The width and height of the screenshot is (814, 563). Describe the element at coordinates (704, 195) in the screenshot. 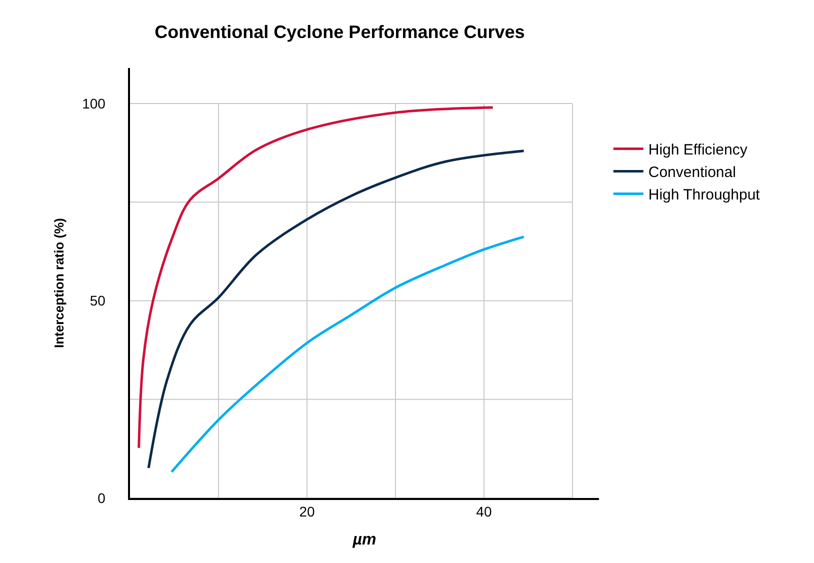

I see `legend-label: High Throughput` at that location.